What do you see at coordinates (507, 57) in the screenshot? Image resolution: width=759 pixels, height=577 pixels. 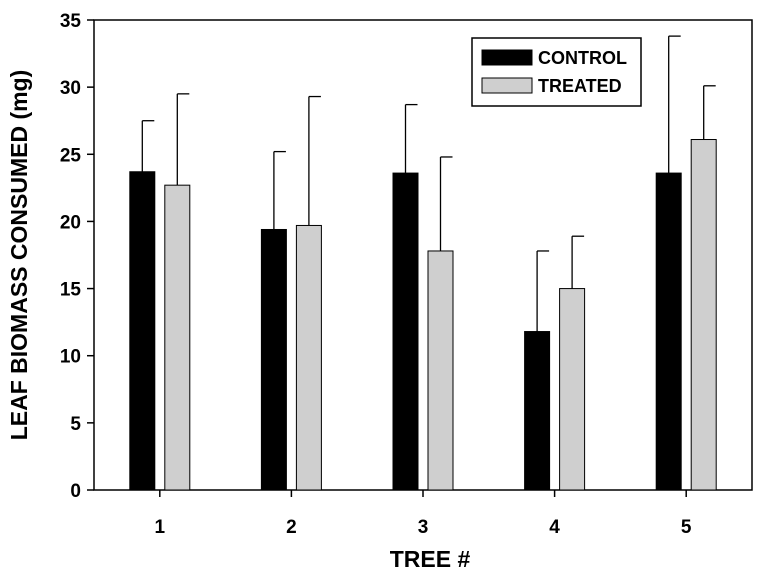 I see `legend-swatch-control` at bounding box center [507, 57].